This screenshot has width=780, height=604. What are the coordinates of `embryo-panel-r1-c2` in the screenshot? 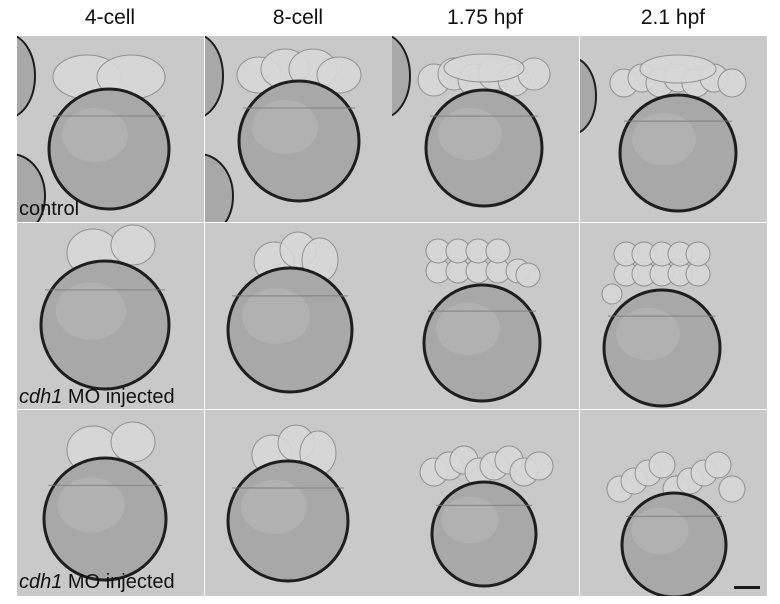 It's located at (298, 129).